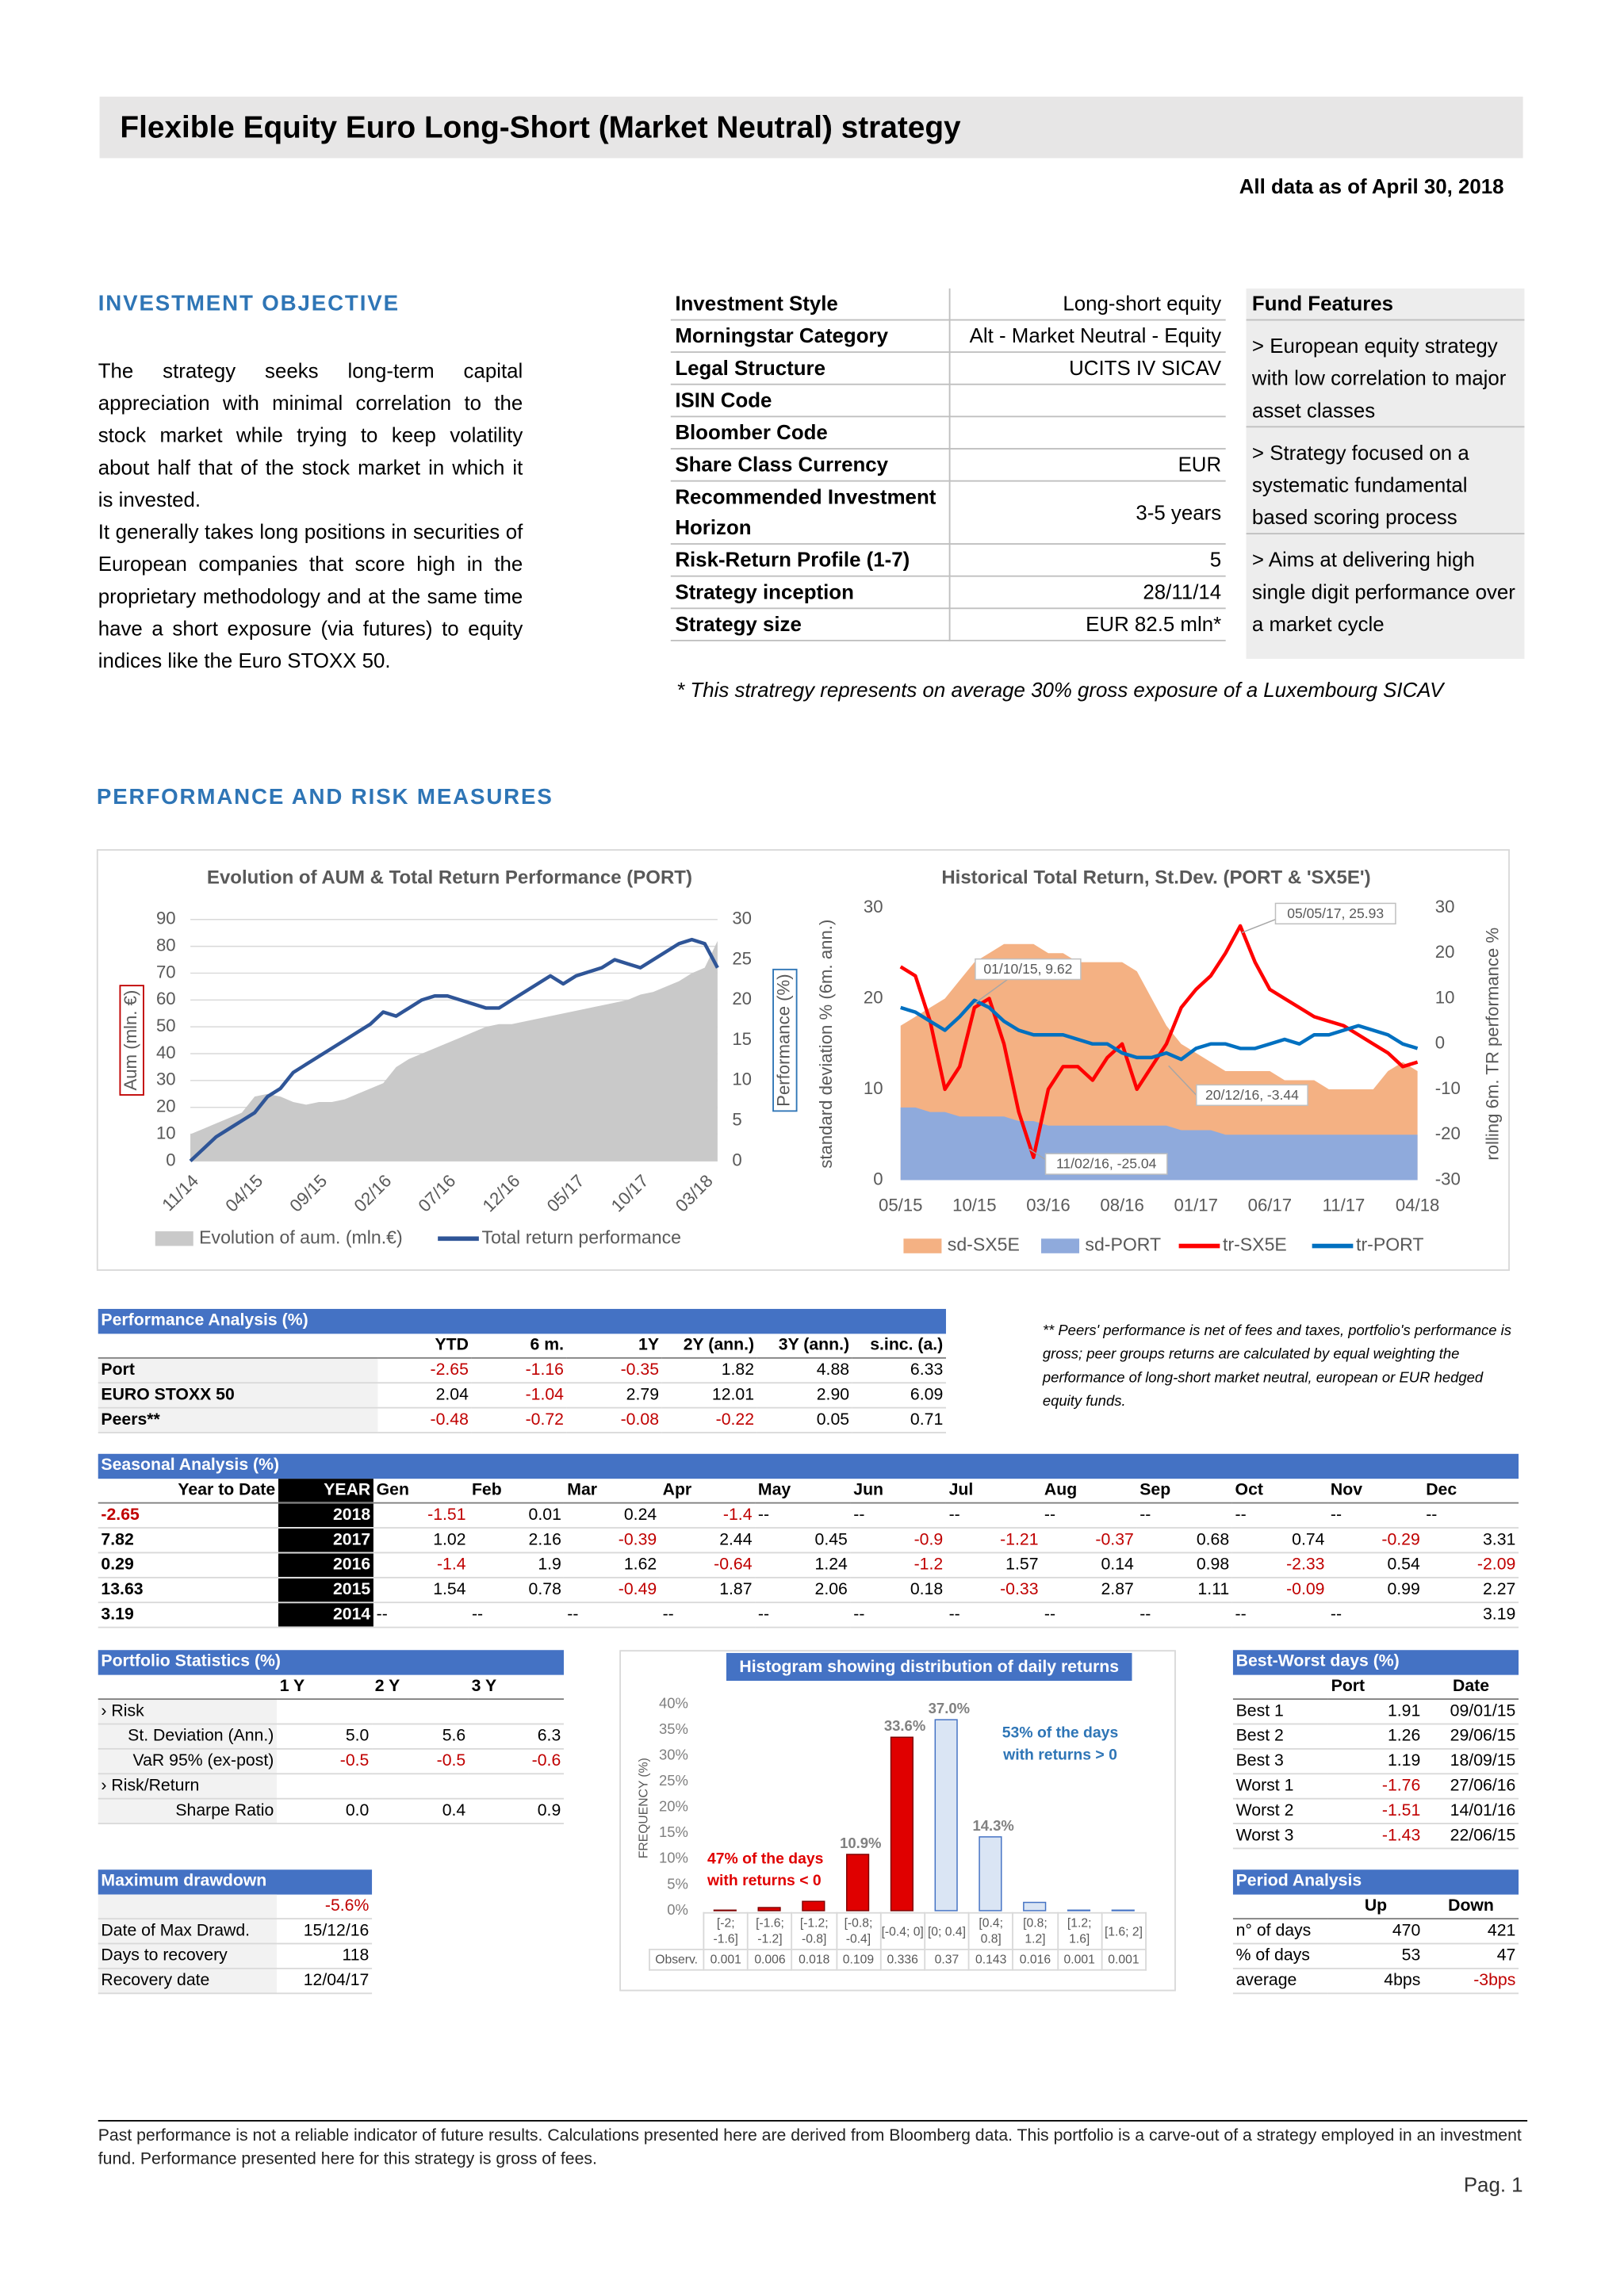  Describe the element at coordinates (1028, 970) in the screenshot. I see `callout-box` at that location.